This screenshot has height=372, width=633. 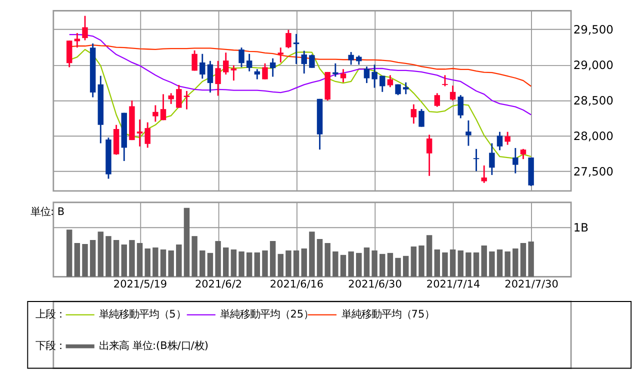 What do you see at coordinates (142, 314) in the screenshot?
I see `legend-label: 単純移動平均（5）` at bounding box center [142, 314].